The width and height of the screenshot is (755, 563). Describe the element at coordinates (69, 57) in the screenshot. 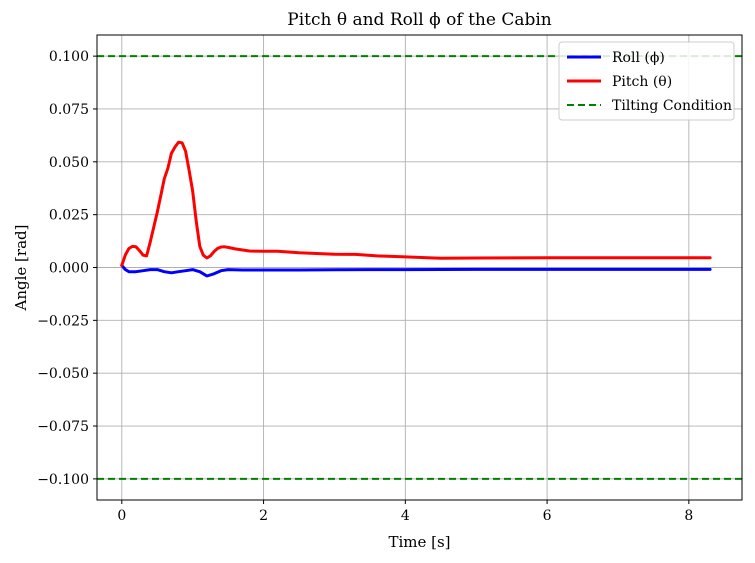

I see `y-tick-label: 0.100` at that location.